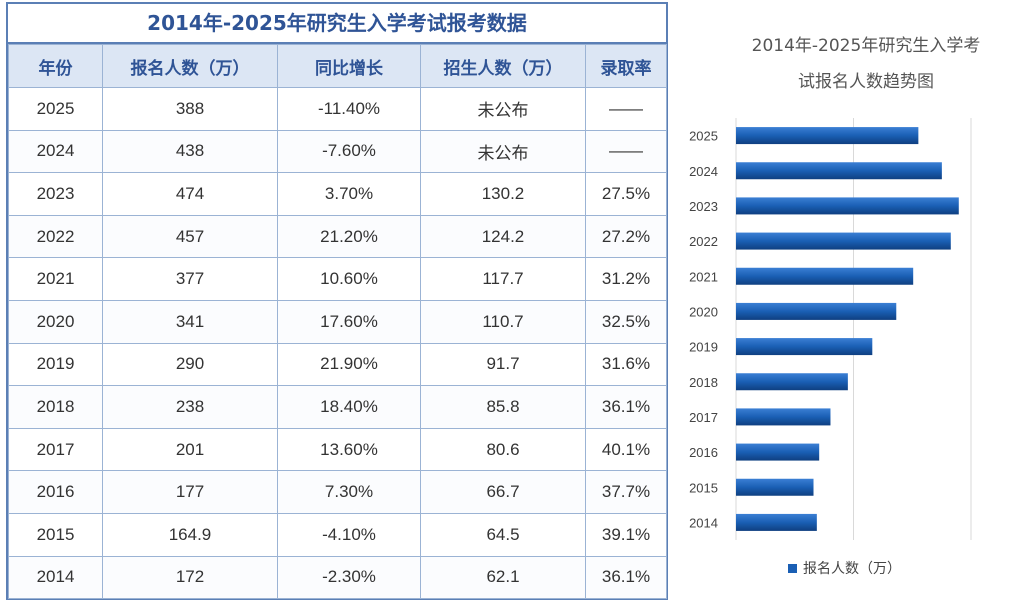  I want to click on cell-applicants: 388, so click(190, 109).